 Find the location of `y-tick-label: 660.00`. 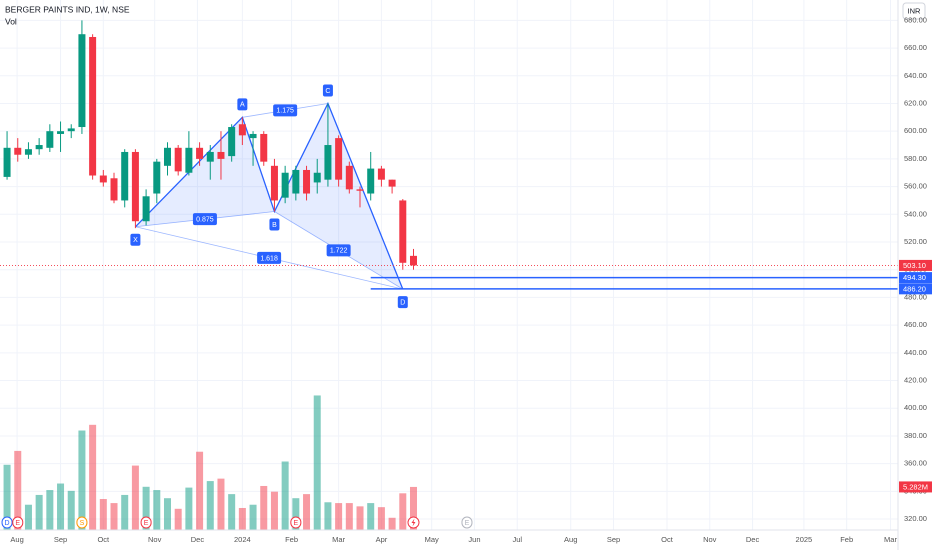

y-tick-label: 660.00 is located at coordinates (915, 47).